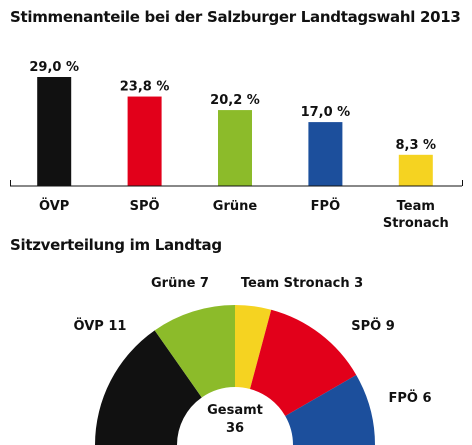  Describe the element at coordinates (54, 67) in the screenshot. I see `bar-value-label: 29,0 %` at that location.